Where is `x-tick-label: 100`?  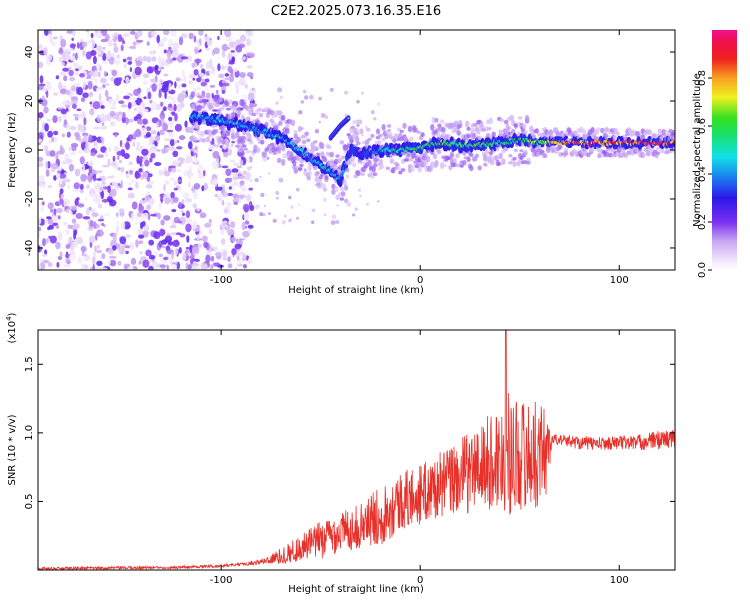 x-tick-label: 100 is located at coordinates (619, 280).